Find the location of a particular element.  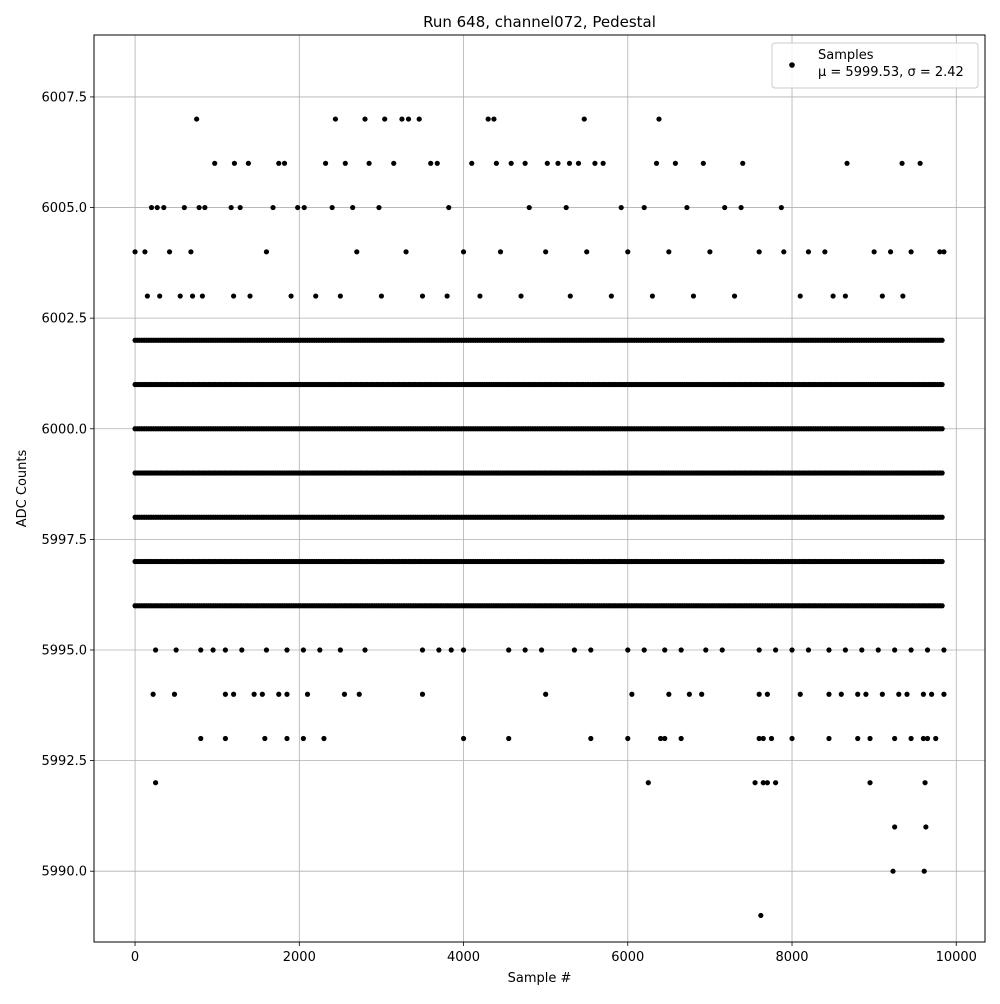

y-tick-label: 6002.5 is located at coordinates (65, 319).